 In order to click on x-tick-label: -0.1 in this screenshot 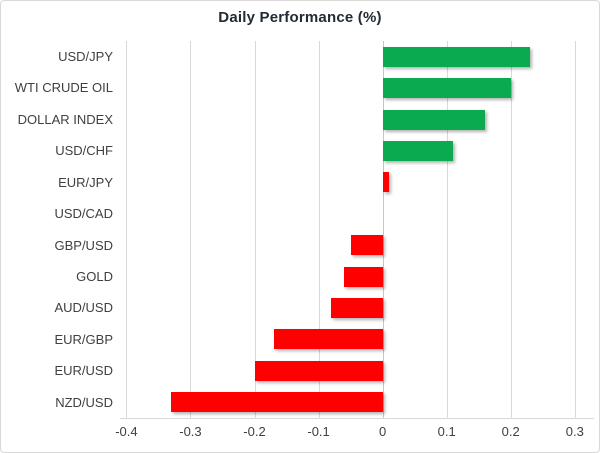, I will do `click(318, 431)`.